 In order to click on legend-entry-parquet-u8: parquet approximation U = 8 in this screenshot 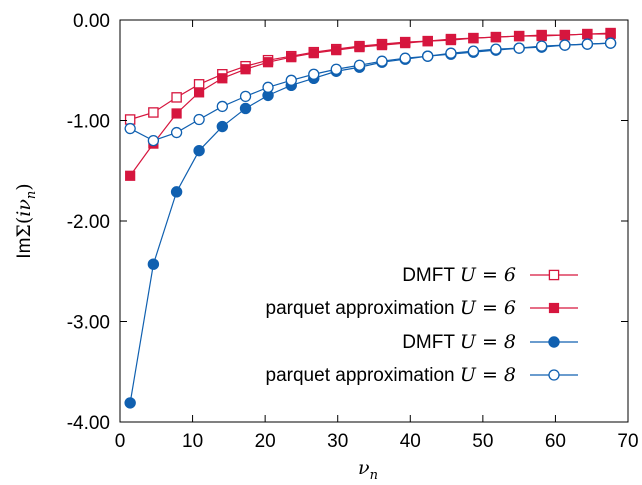, I will do `click(422, 375)`.